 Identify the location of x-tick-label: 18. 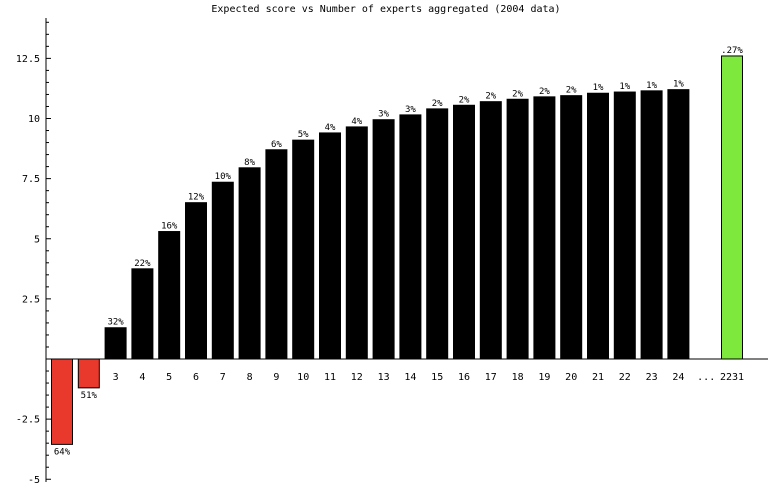
(518, 377).